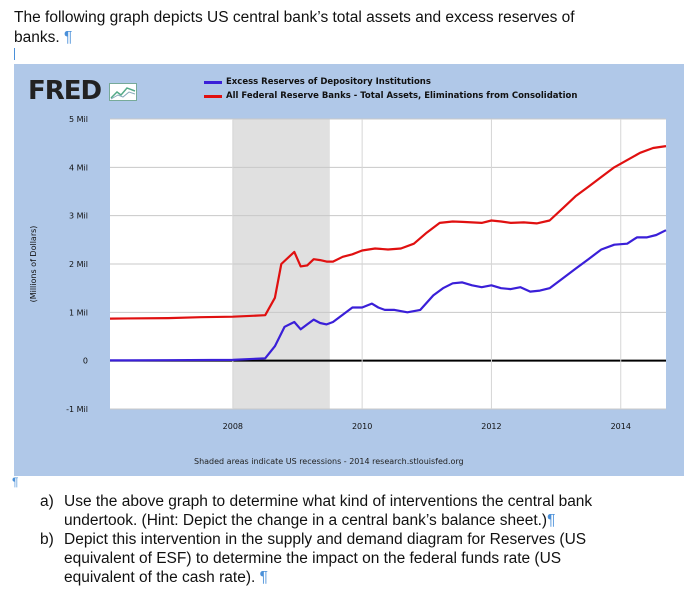 This screenshot has width=694, height=595. I want to click on question-a-label: a), so click(47, 501).